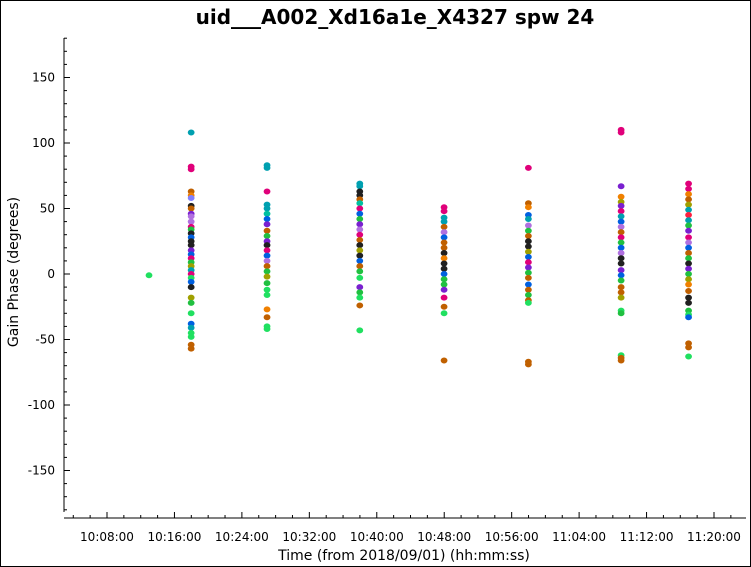 The height and width of the screenshot is (567, 751). I want to click on y-tick-label: -50, so click(45, 340).